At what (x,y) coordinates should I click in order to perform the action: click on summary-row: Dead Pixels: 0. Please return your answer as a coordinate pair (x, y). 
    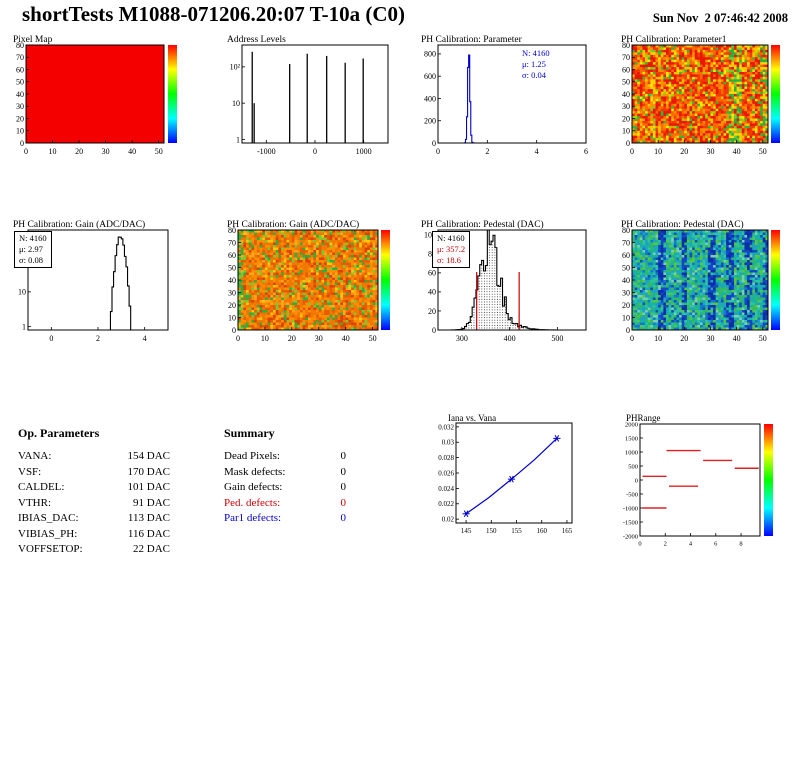
    Looking at the image, I should click on (285, 456).